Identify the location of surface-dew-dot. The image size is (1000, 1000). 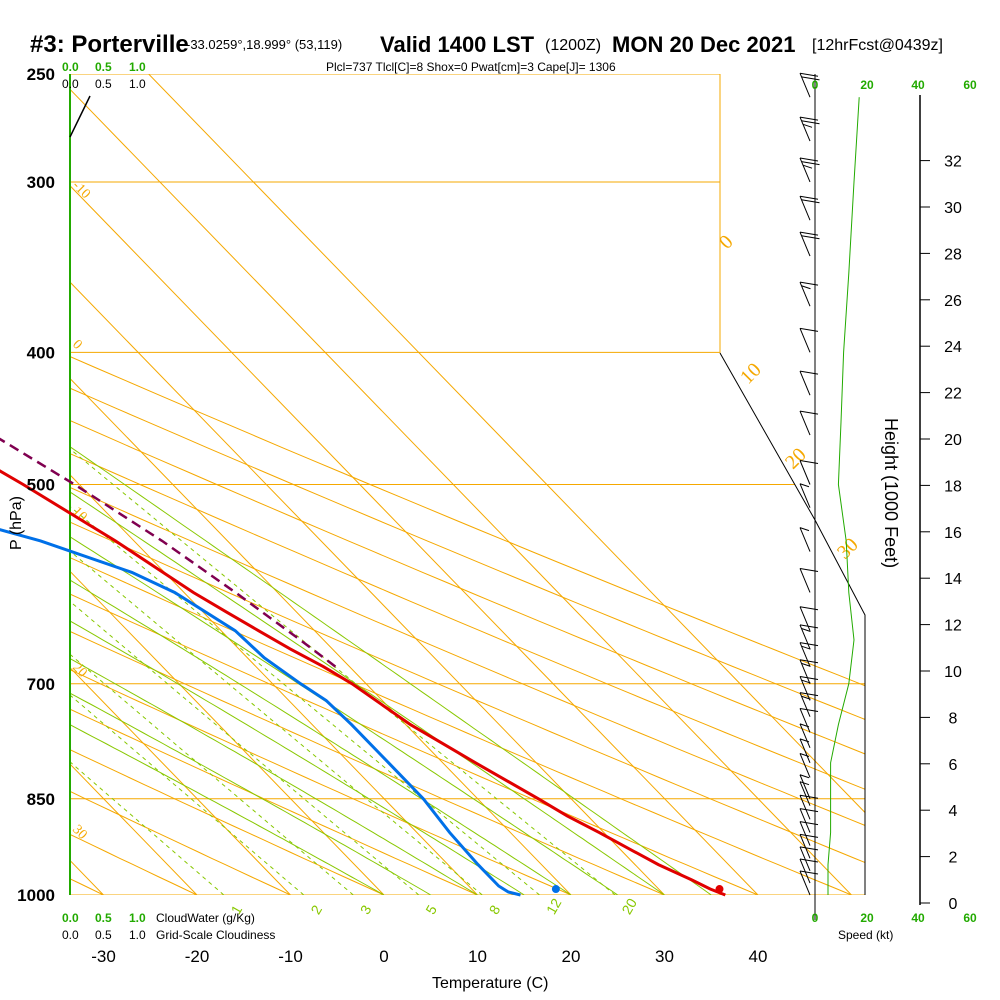
(555, 889).